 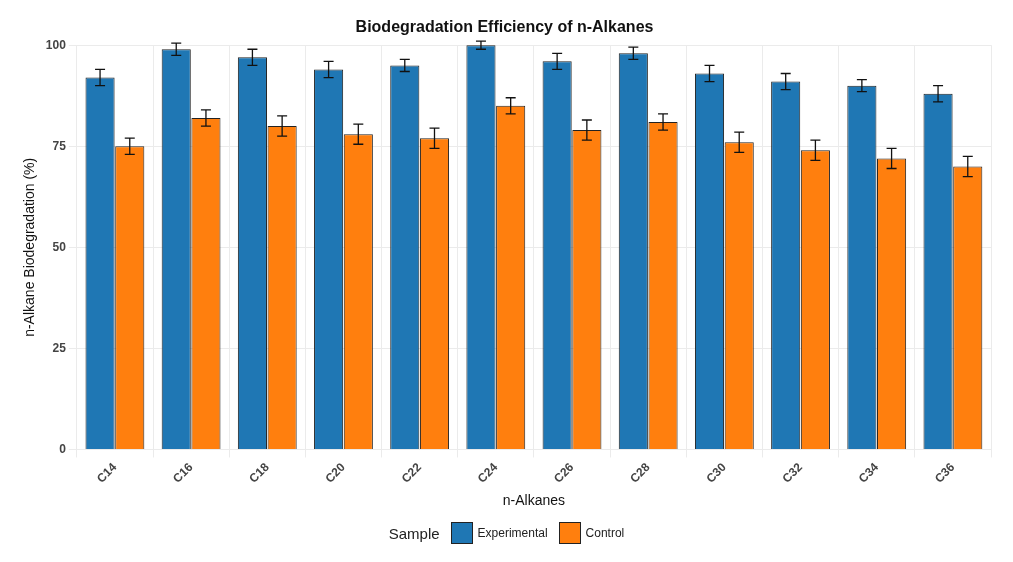 I want to click on y-tick-label: 75, so click(x=59, y=145).